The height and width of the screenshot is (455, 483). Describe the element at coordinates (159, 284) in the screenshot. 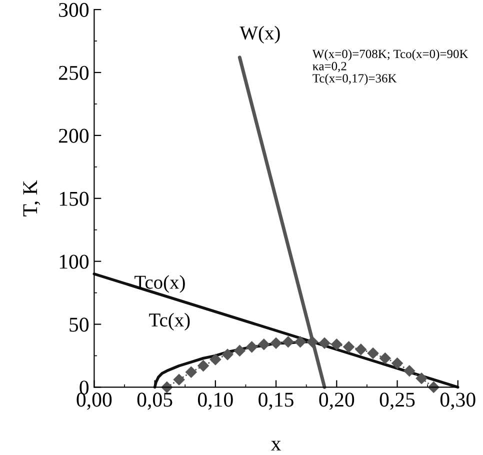

I see `annotation: Tco(x)` at that location.